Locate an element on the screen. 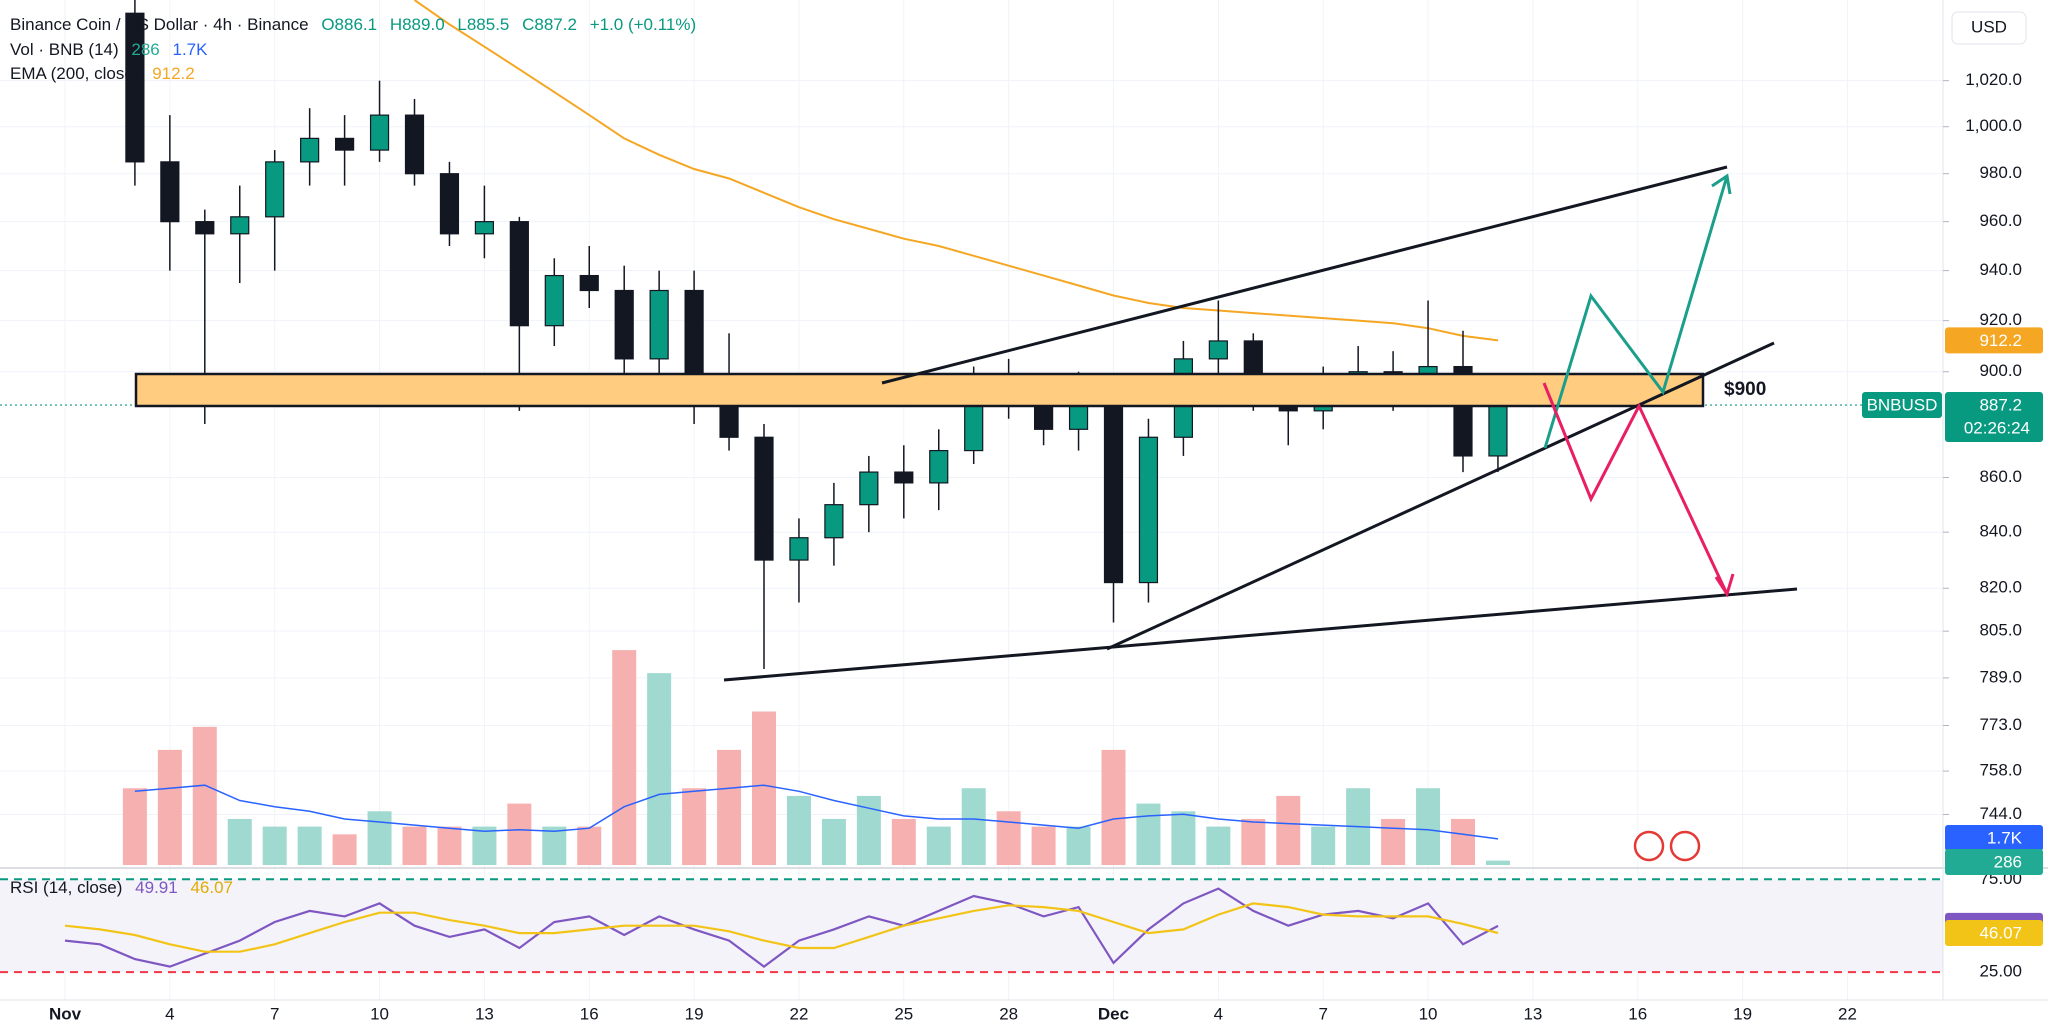  currency-button is located at coordinates (1989, 28).